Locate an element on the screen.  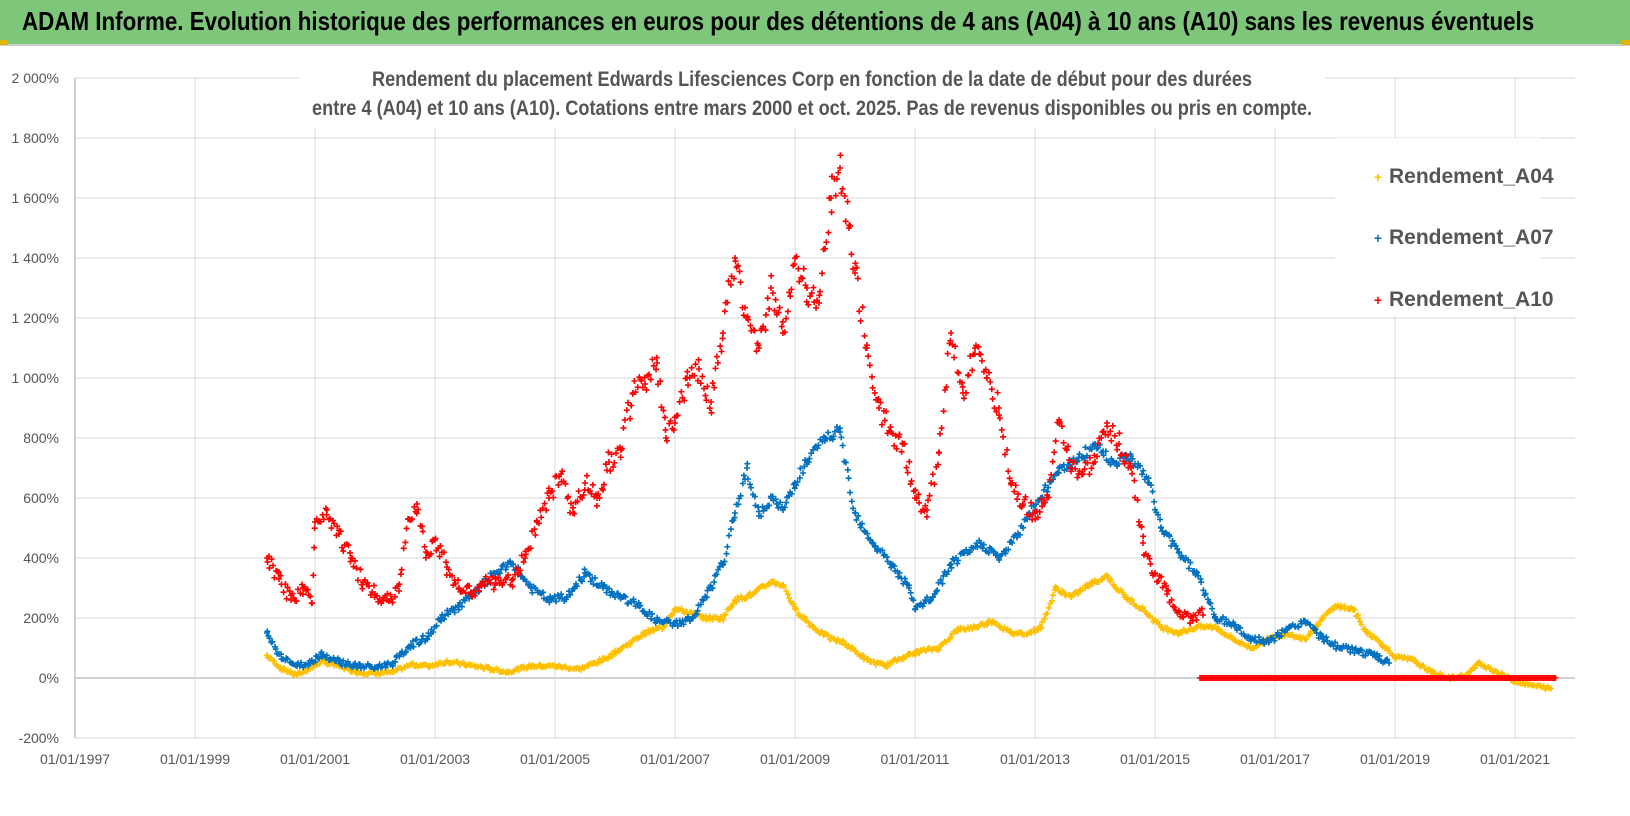
series-rendement-a10-zero-band is located at coordinates (1378, 678).